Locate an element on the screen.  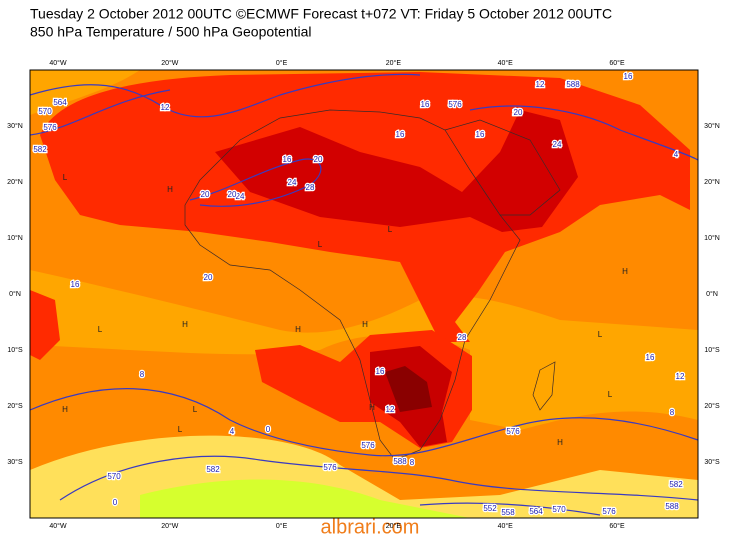
latitude-label: 10°S is located at coordinates (15, 350).